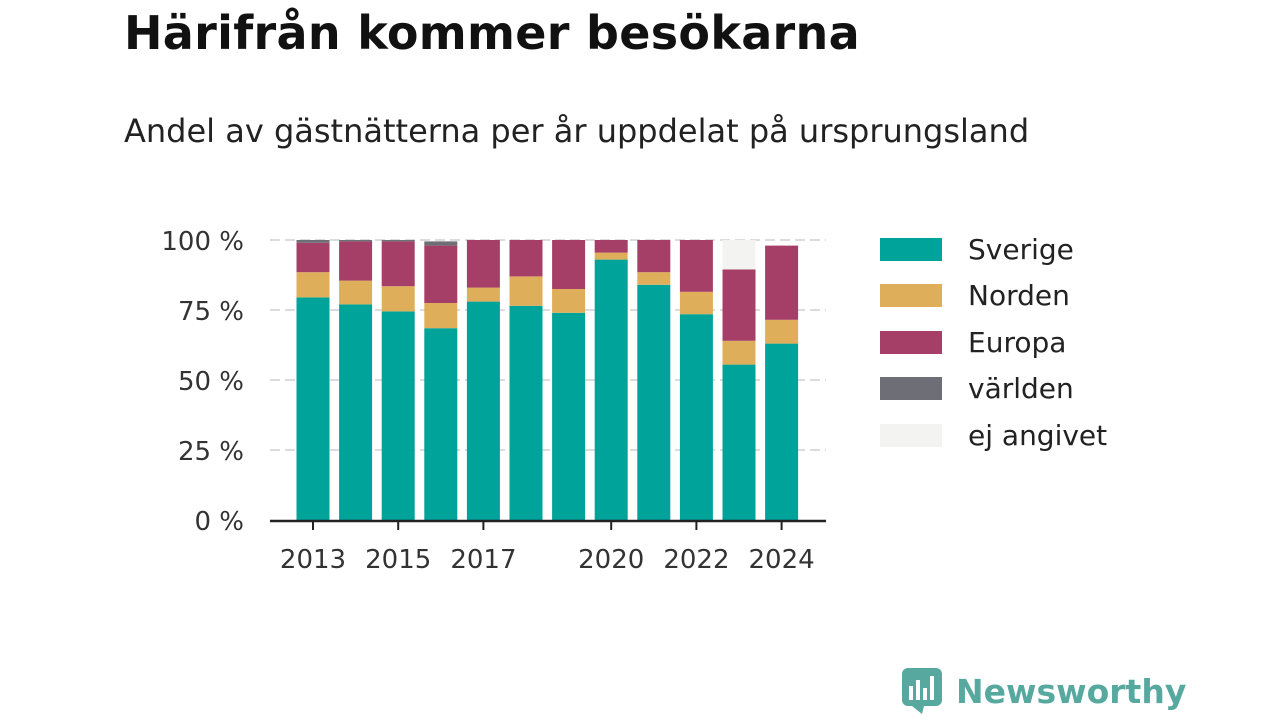 The height and width of the screenshot is (720, 1280). What do you see at coordinates (696, 303) in the screenshot?
I see `bar-segment-Norden-2022` at bounding box center [696, 303].